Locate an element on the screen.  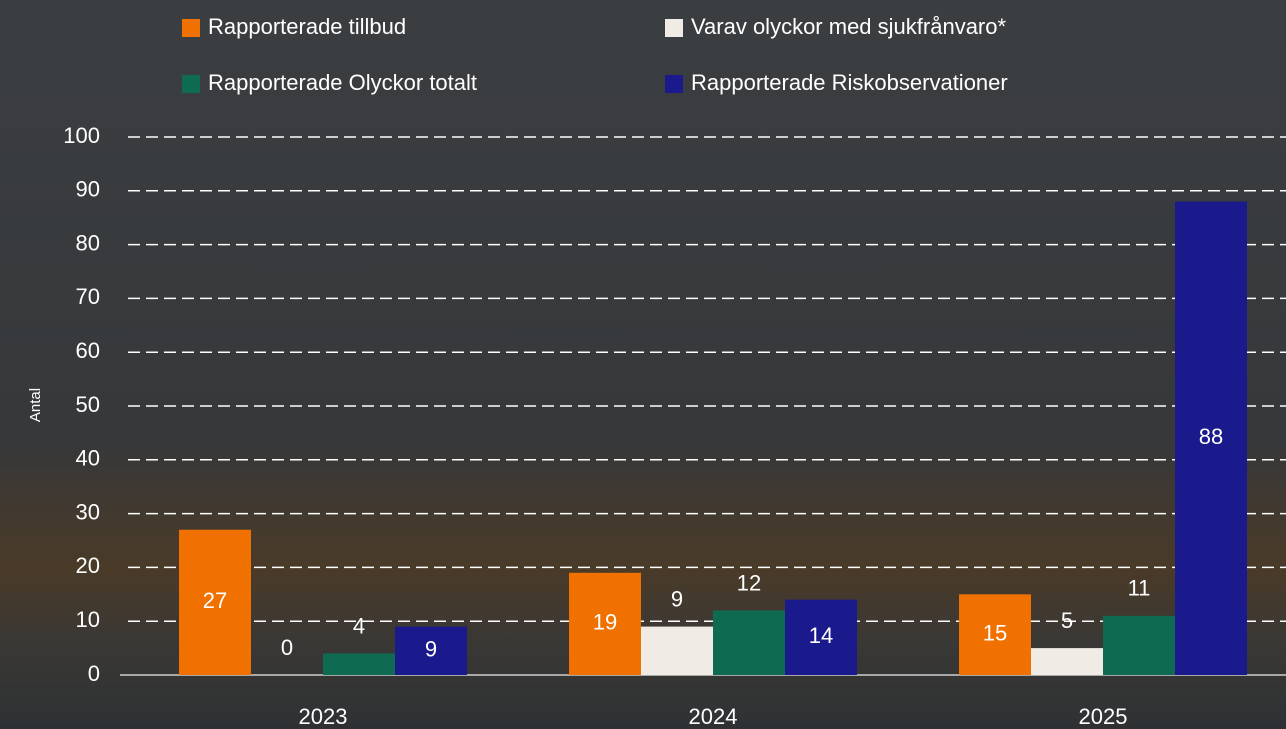
data-label: 88 is located at coordinates (1211, 436).